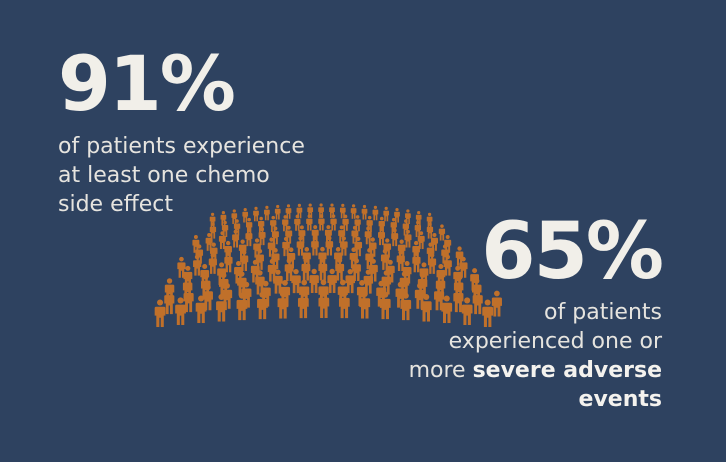  I want to click on stat-value-65: 65%, so click(572, 252).